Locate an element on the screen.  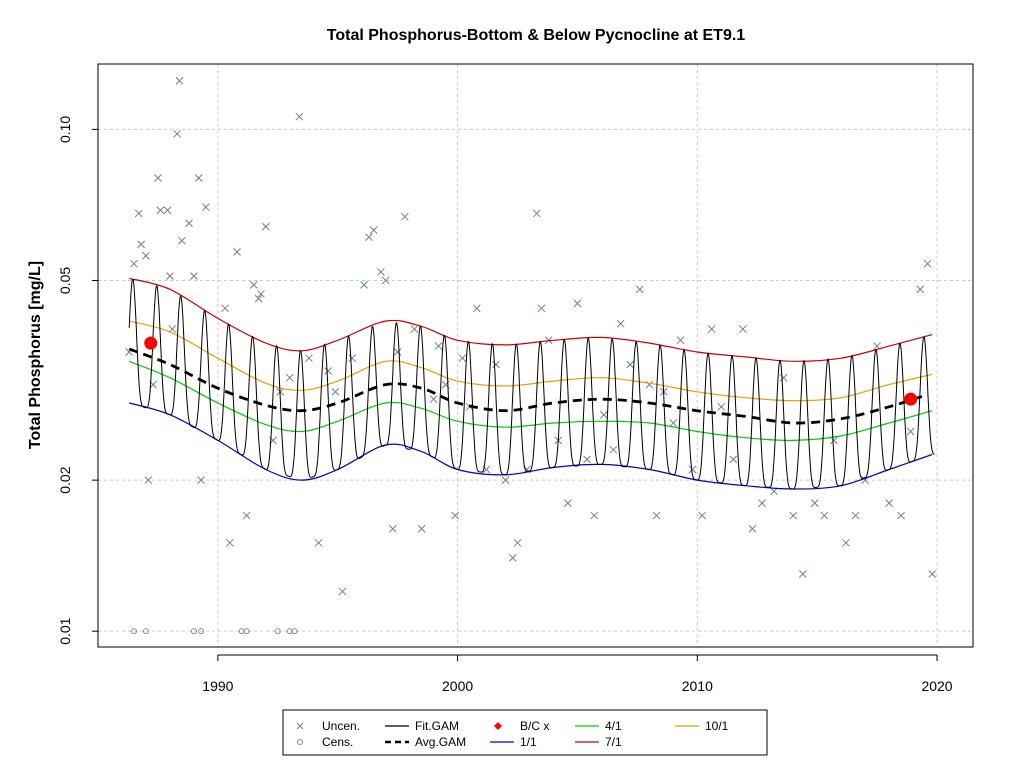
legend-label: Cens. is located at coordinates (337, 742).